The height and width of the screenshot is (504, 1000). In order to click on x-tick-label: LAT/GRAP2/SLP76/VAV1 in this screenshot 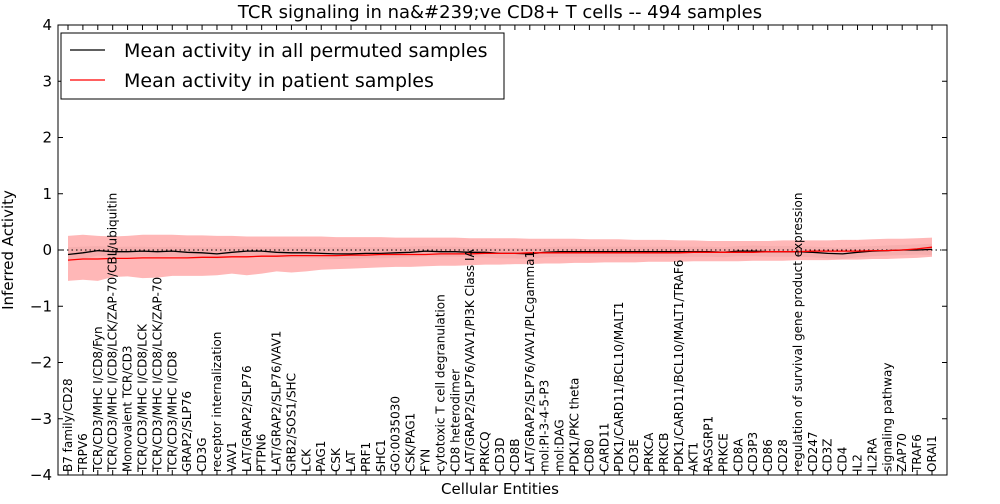, I will do `click(277, 401)`.